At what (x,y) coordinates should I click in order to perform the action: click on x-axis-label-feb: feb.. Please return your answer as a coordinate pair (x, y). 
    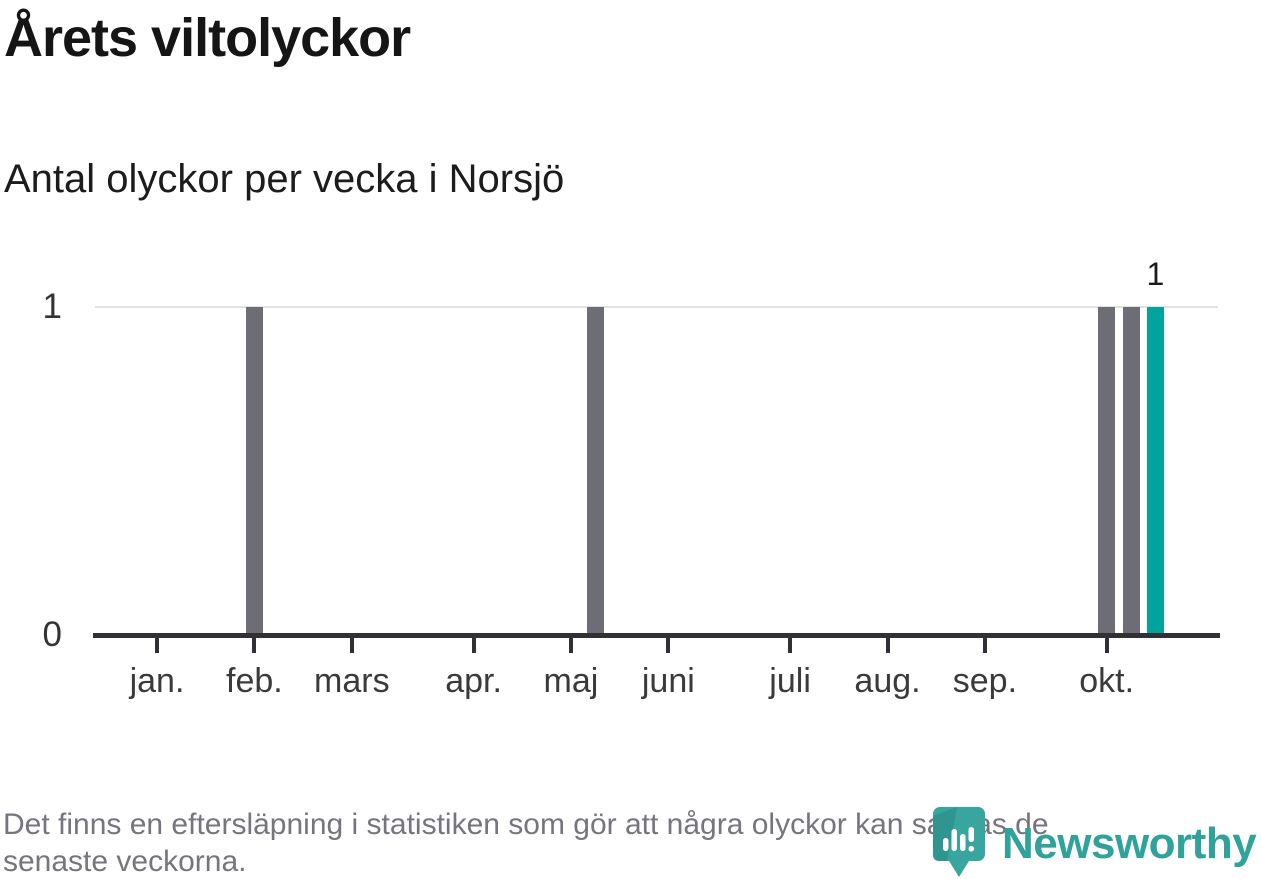
    Looking at the image, I should click on (254, 681).